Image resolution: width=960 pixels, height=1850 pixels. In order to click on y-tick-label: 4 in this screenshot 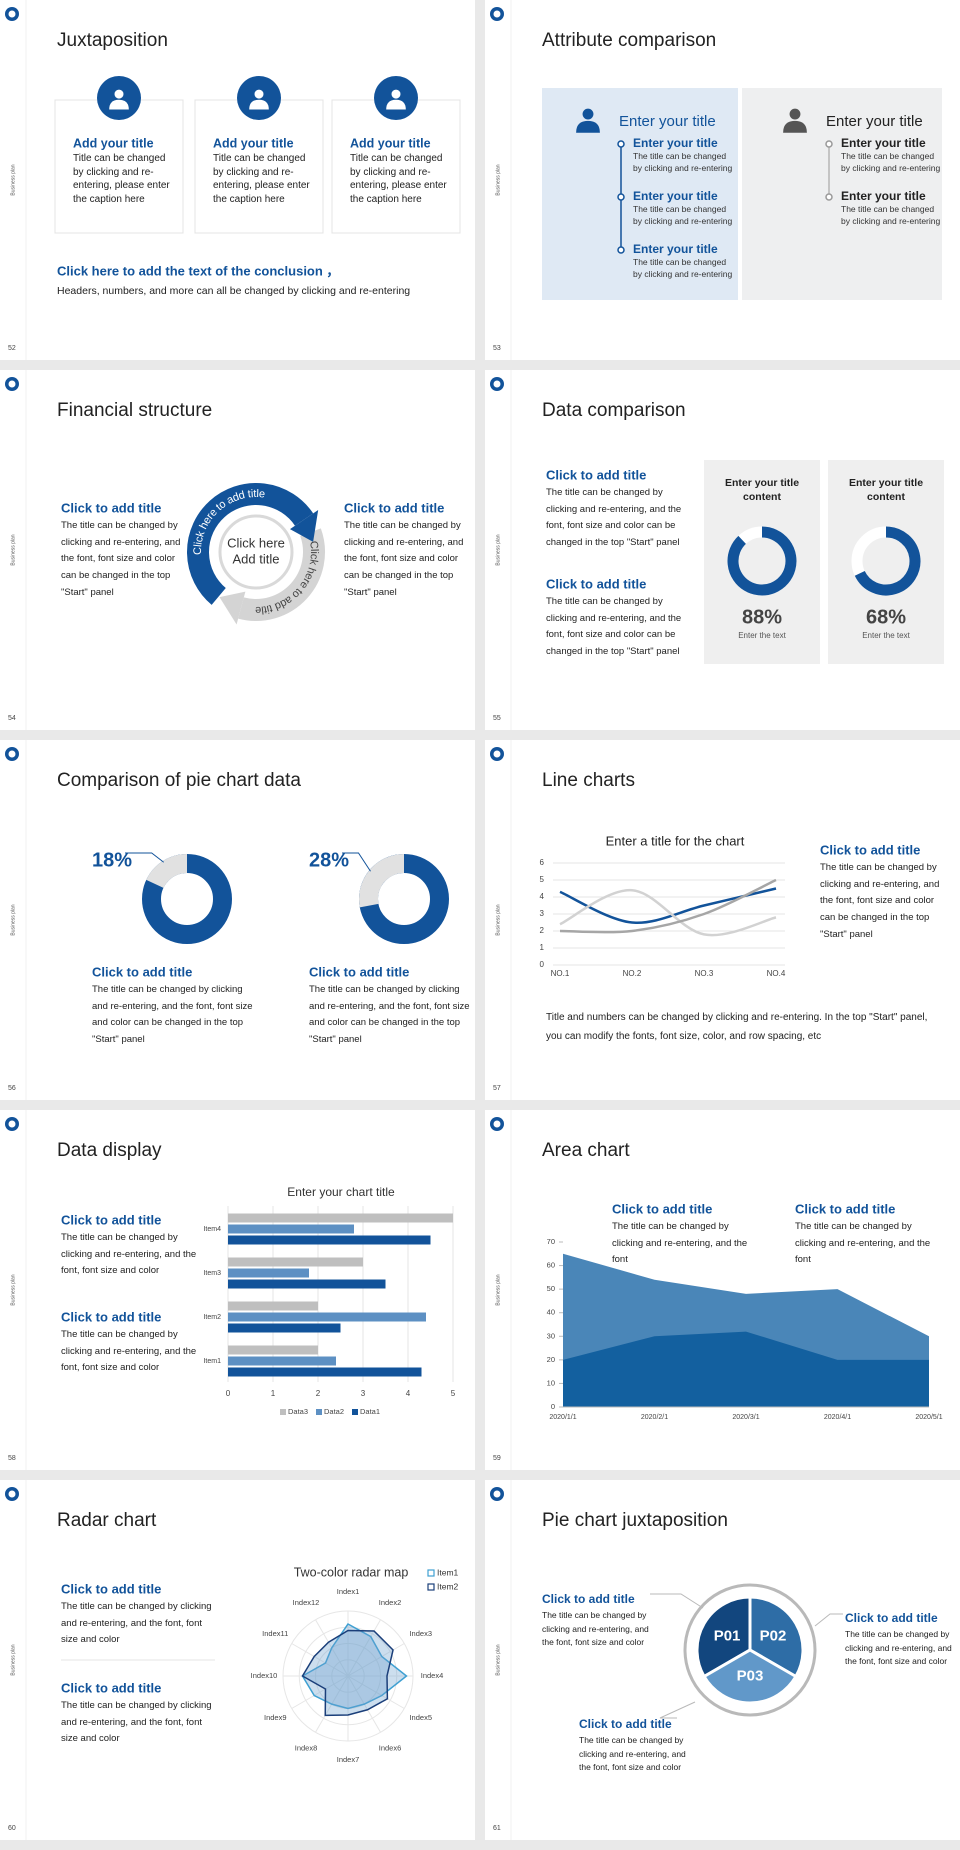, I will do `click(542, 896)`.